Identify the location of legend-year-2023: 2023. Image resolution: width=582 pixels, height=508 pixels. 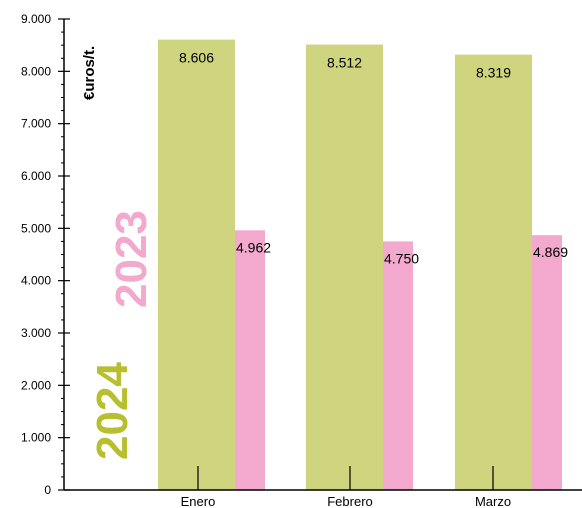
(131, 259).